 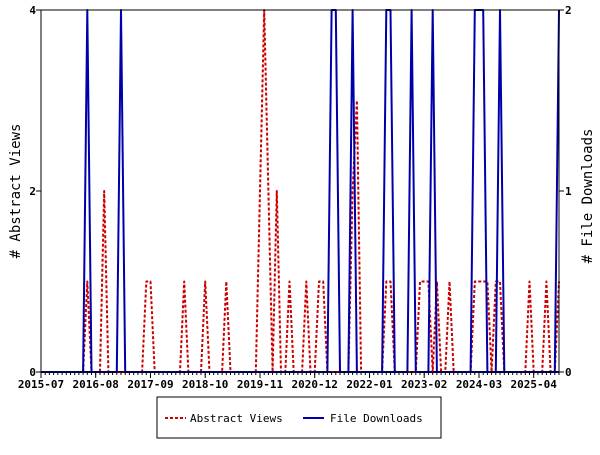 What do you see at coordinates (534, 384) in the screenshot?
I see `x-tick-label: 2025-04` at bounding box center [534, 384].